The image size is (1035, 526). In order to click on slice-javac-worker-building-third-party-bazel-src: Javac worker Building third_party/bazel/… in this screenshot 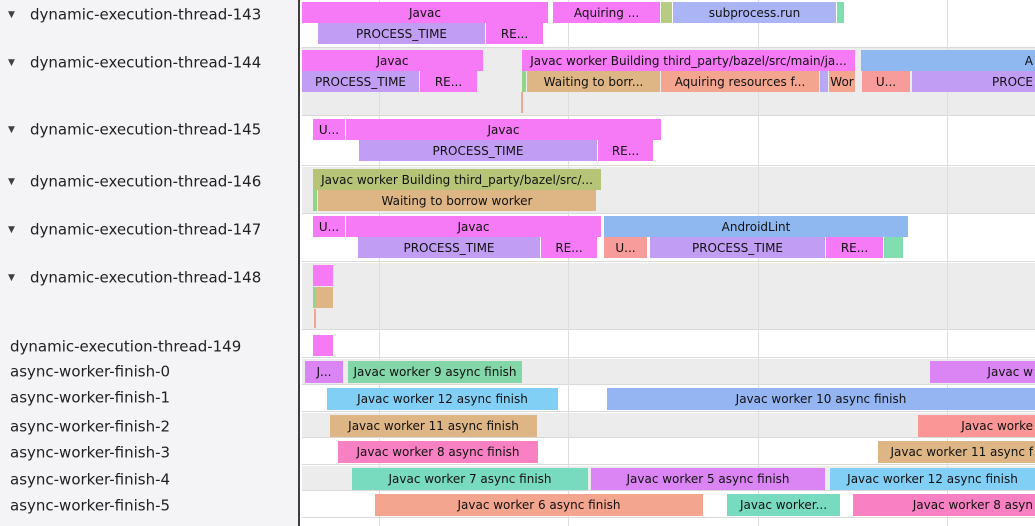, I will do `click(457, 179)`.